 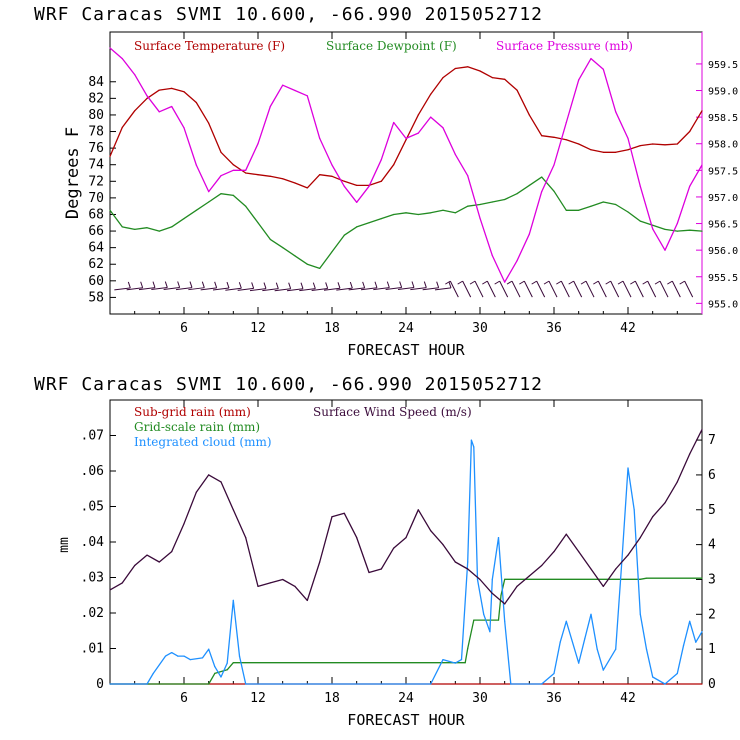 I want to click on y2-tick-label: 1, so click(x=712, y=649).